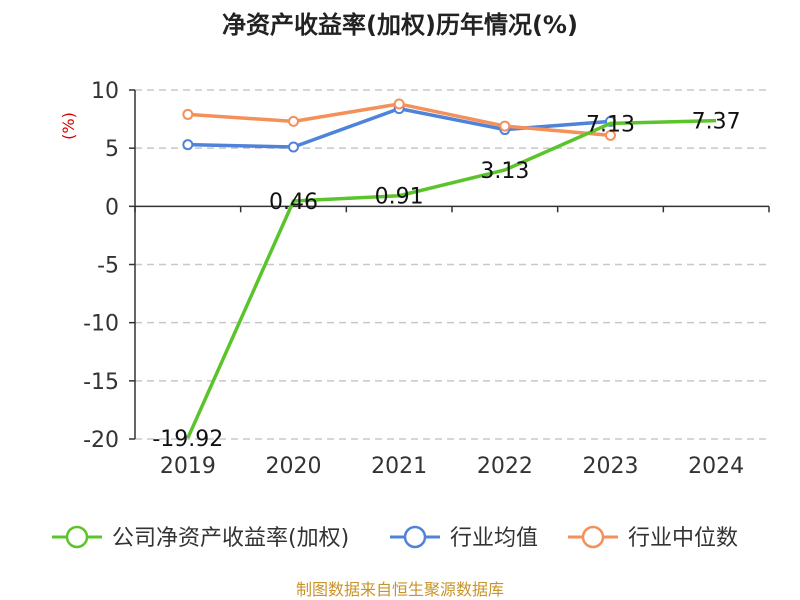  I want to click on y-tick-label: -15, so click(101, 382).